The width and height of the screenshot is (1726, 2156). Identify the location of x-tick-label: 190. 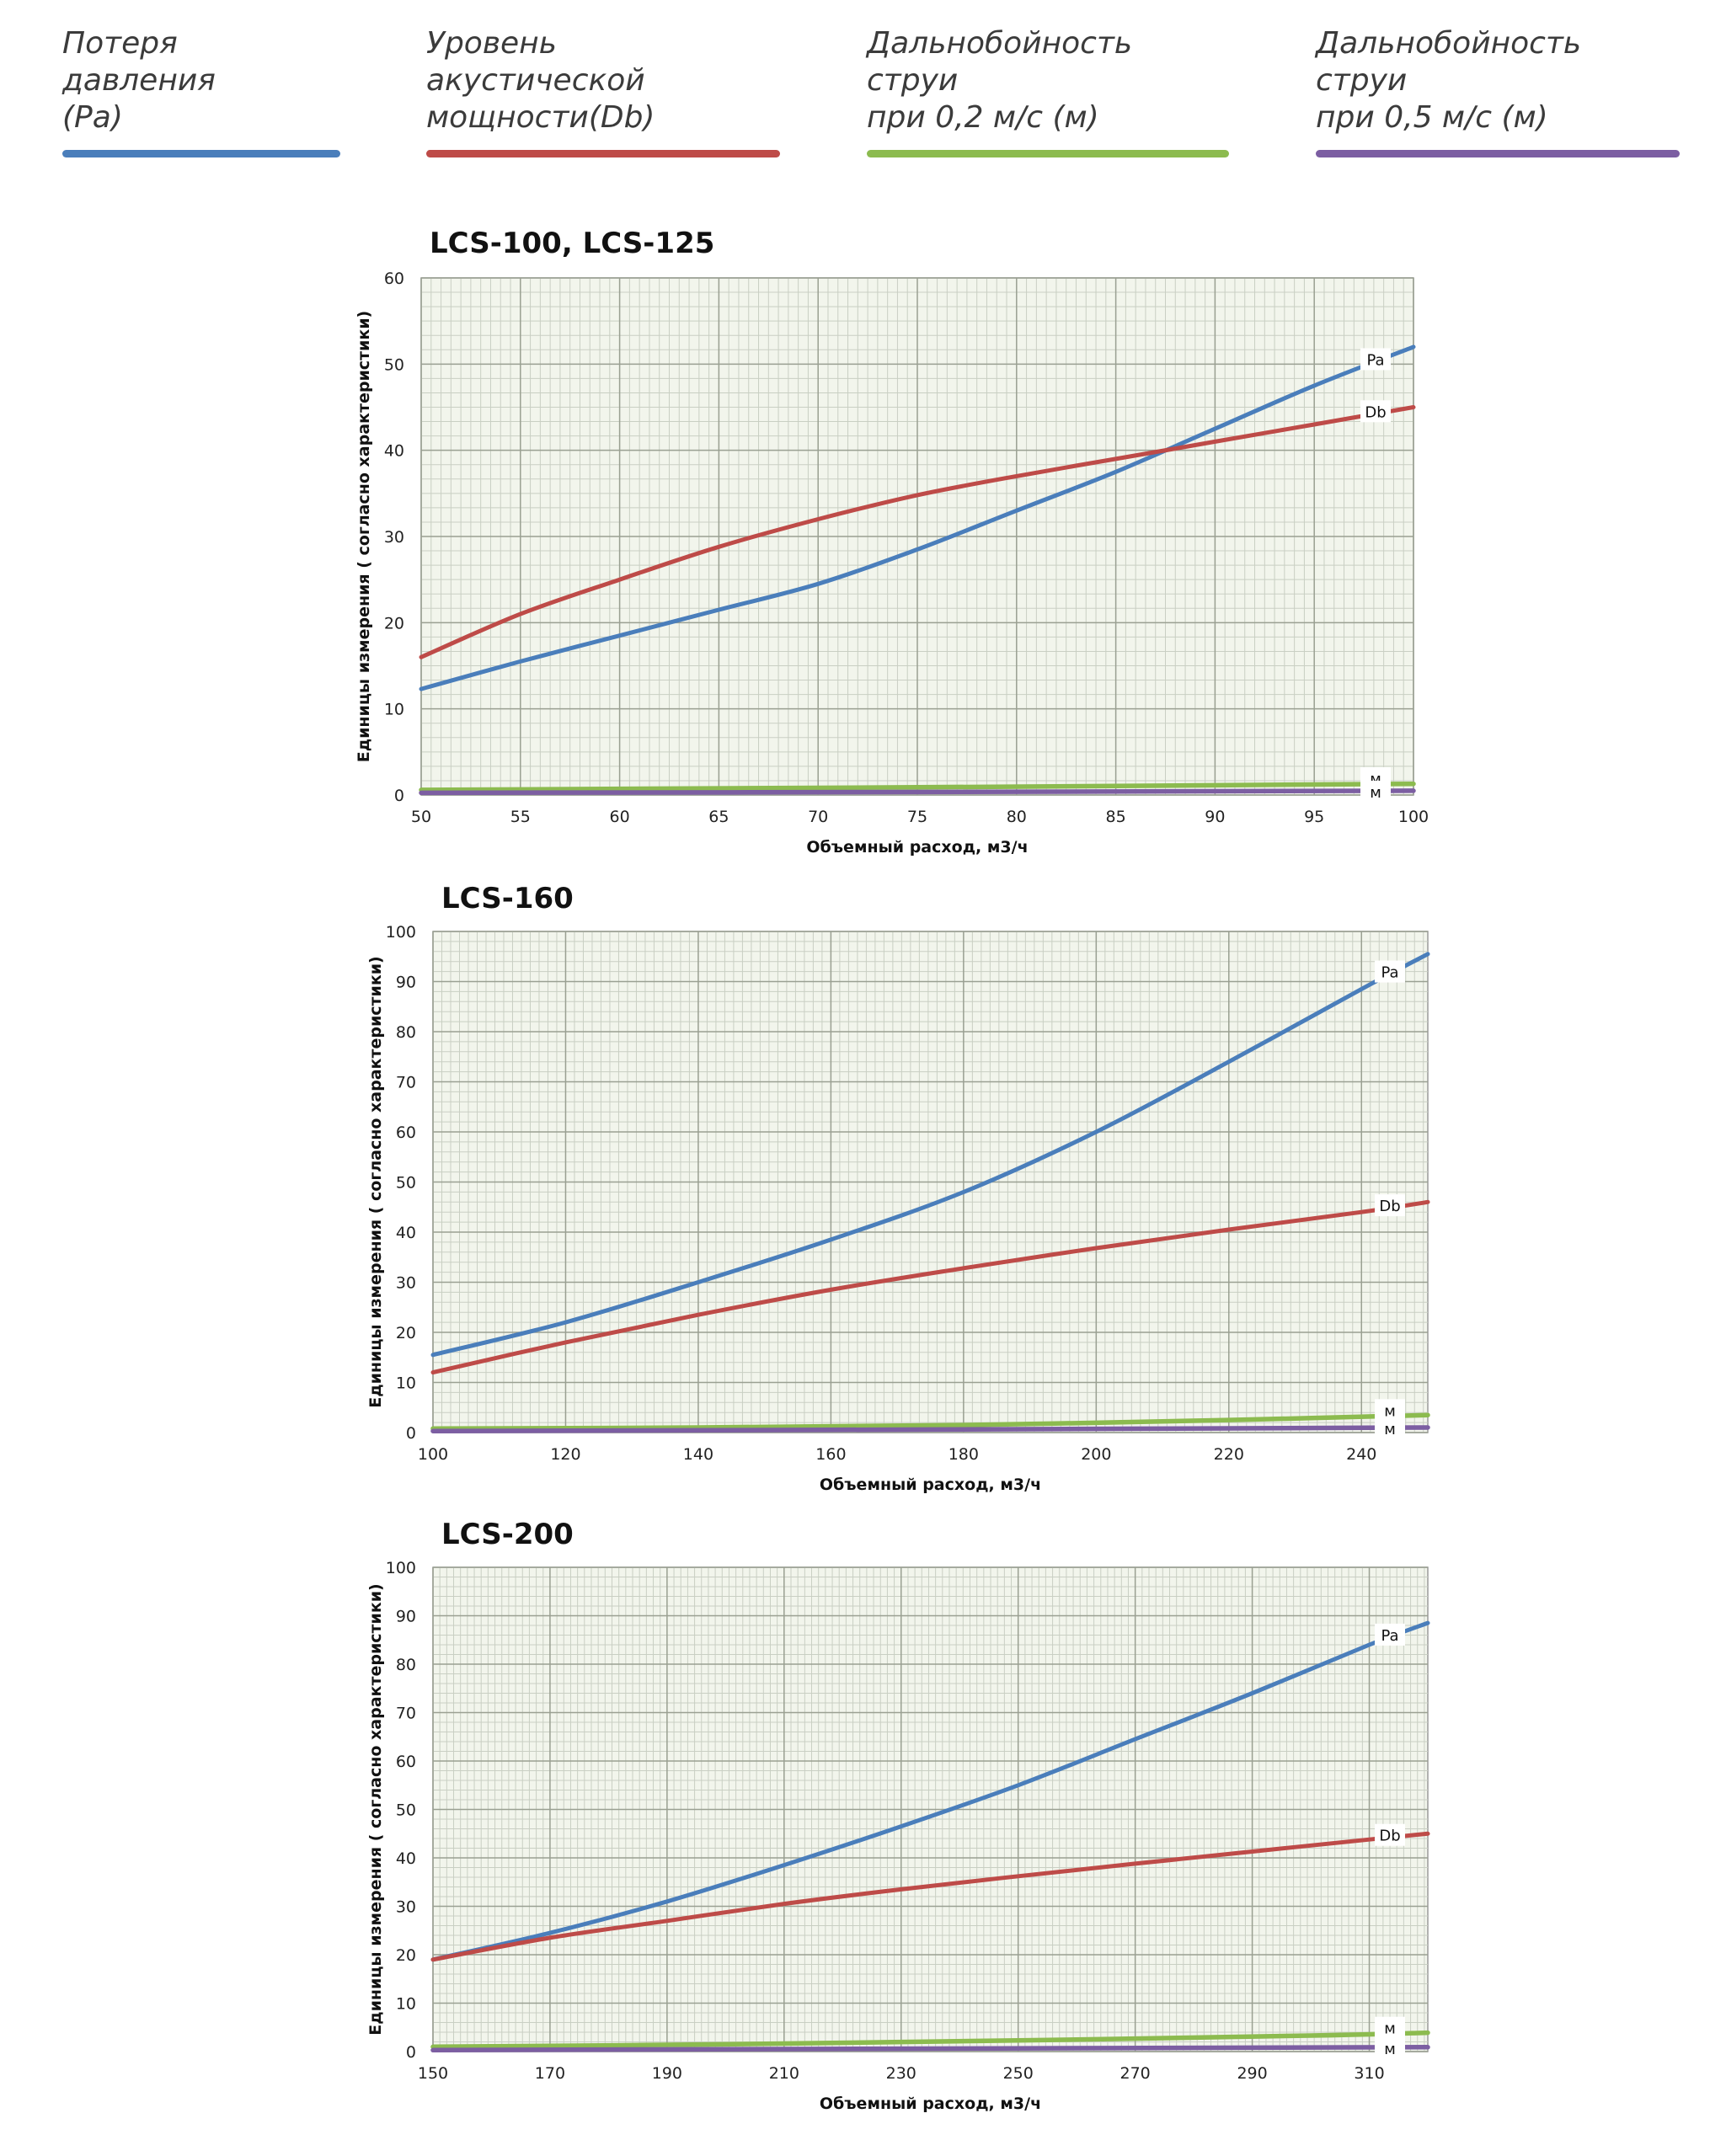
(667, 2073).